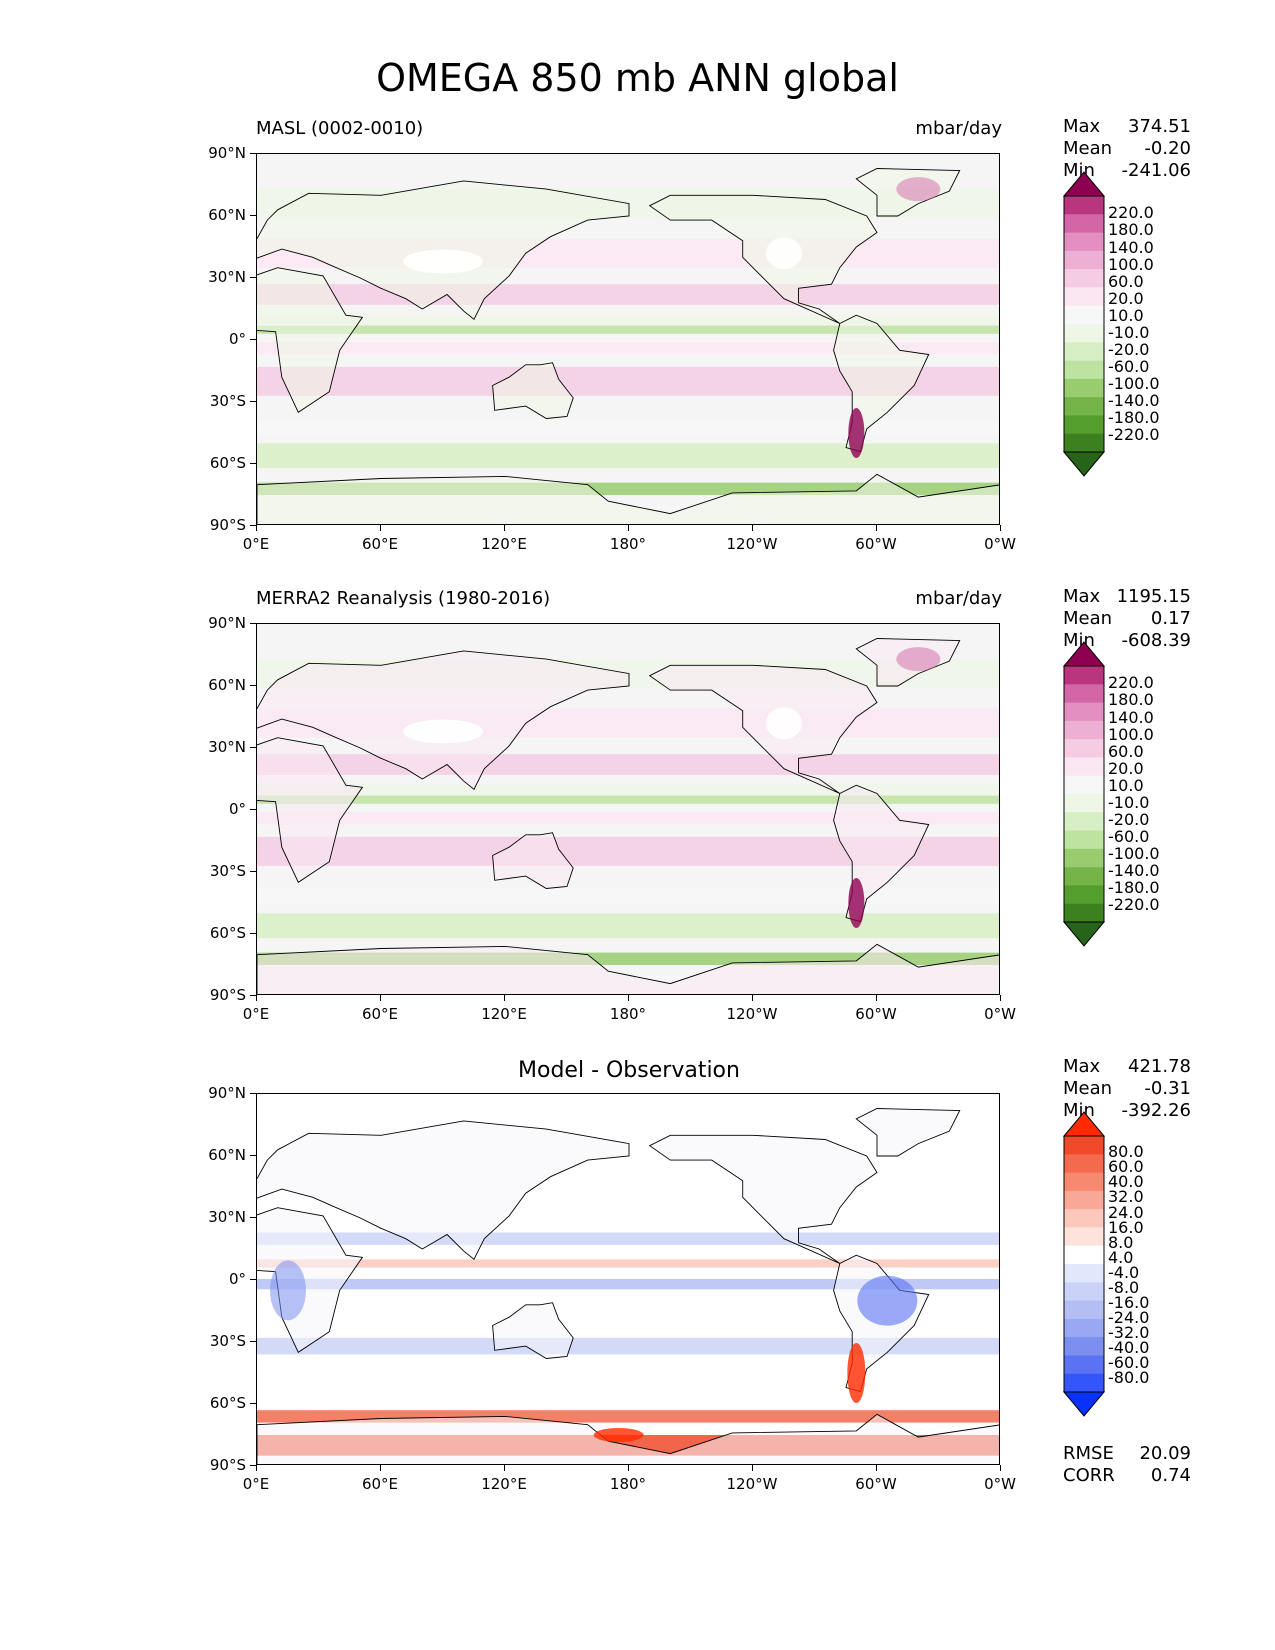  What do you see at coordinates (1088, 1453) in the screenshot?
I see `rmse-label: RMSE` at bounding box center [1088, 1453].